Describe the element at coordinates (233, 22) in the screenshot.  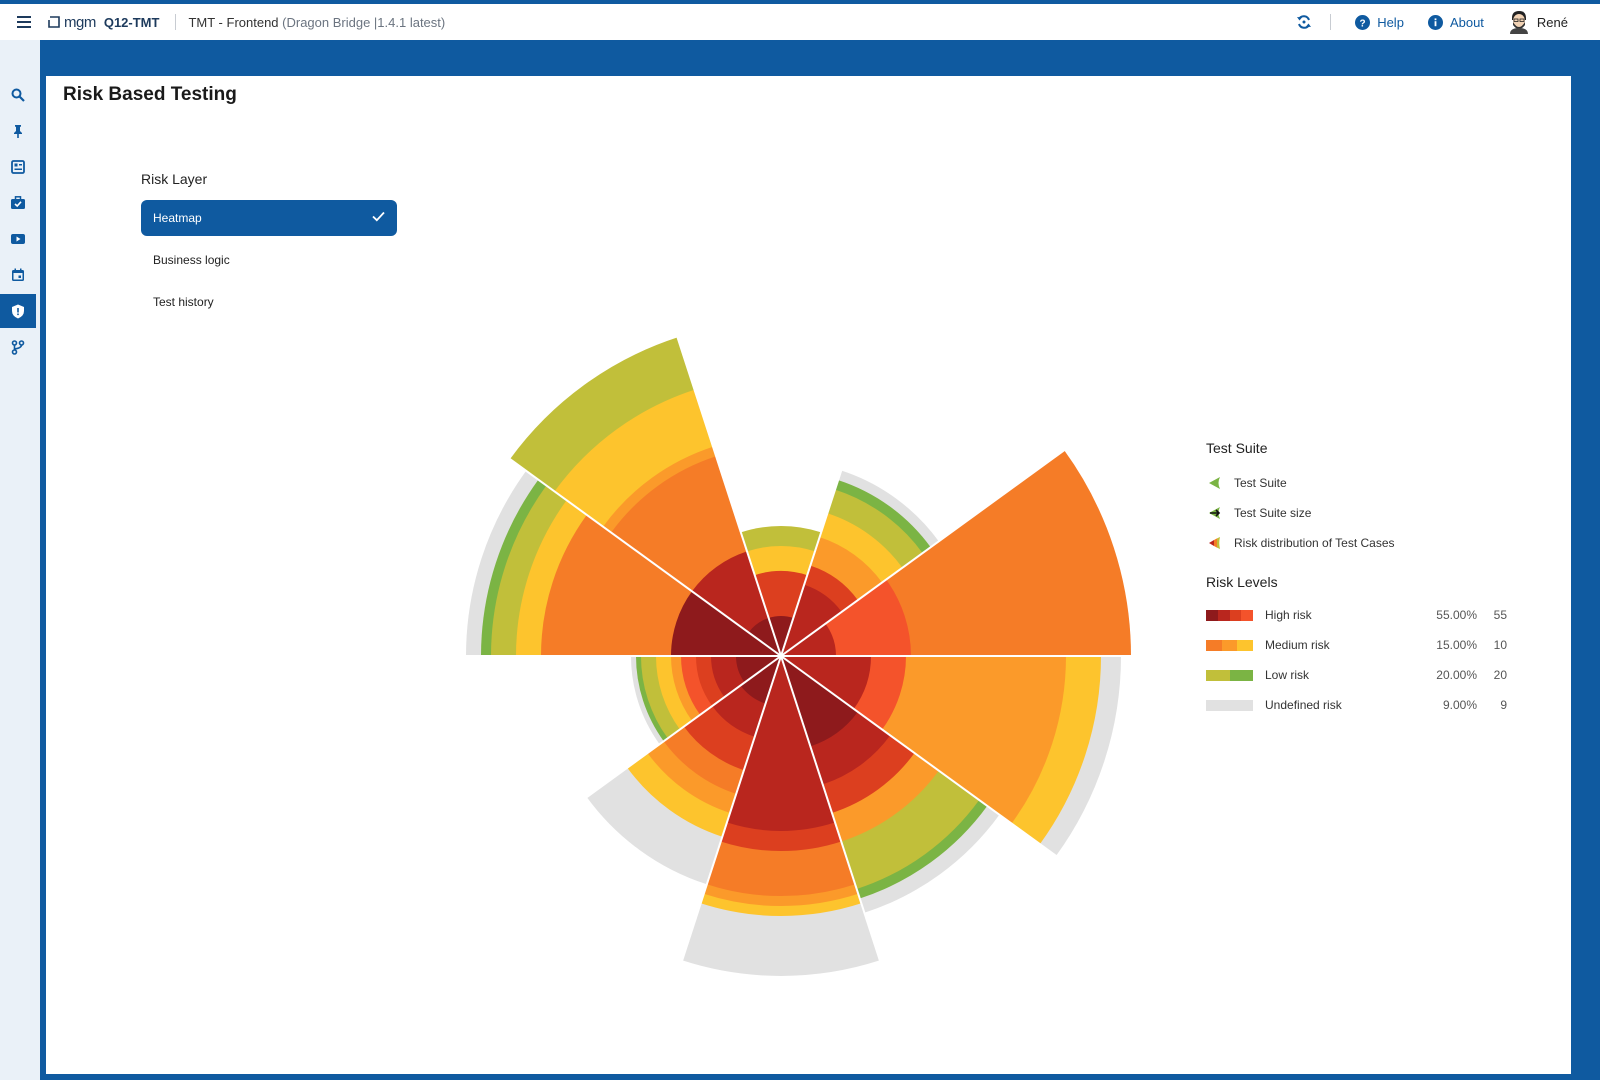
I see `project-name: TMT - Frontend` at that location.